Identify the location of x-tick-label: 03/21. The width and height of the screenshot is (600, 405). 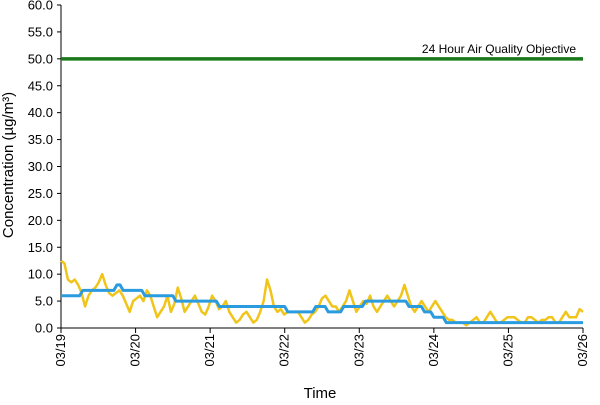
(209, 350).